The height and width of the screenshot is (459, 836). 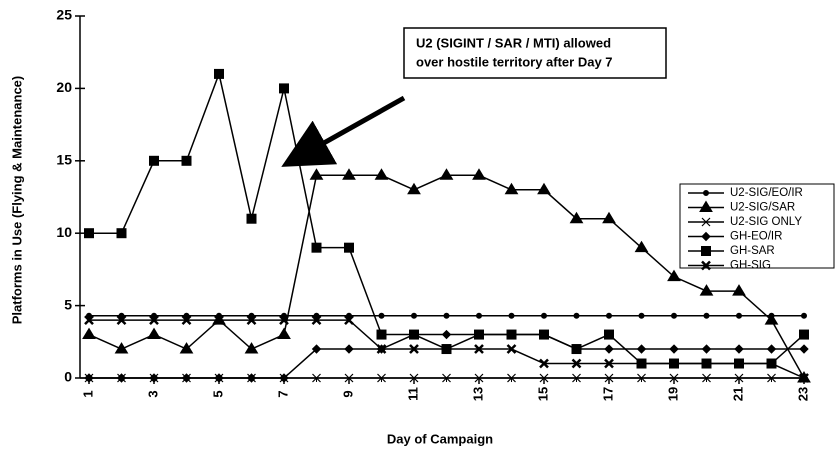 I want to click on legend-label: U2-SIG ONLY, so click(x=766, y=222).